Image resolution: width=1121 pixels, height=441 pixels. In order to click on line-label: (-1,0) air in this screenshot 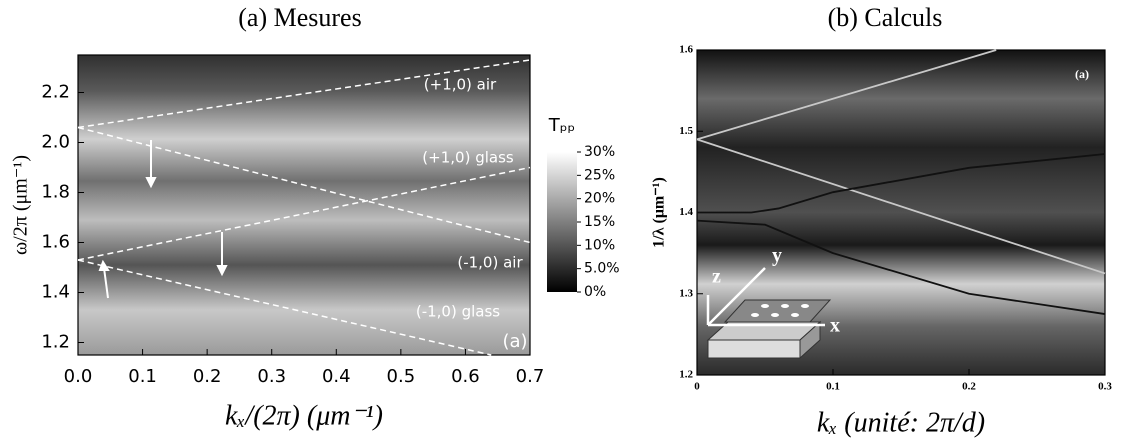, I will do `click(490, 263)`.